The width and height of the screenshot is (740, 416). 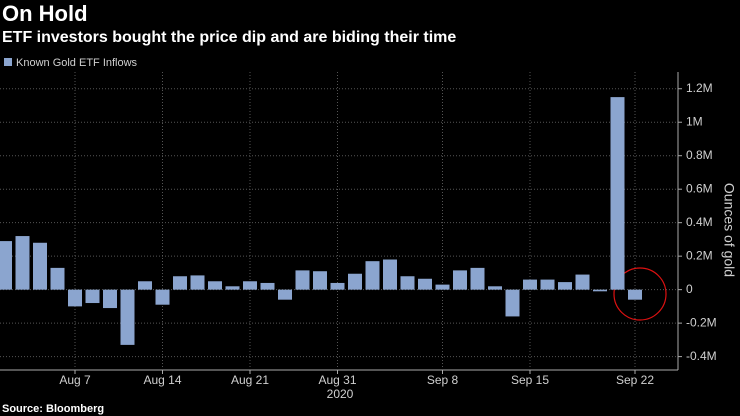 I want to click on y-tick-label: 0, so click(x=689, y=289).